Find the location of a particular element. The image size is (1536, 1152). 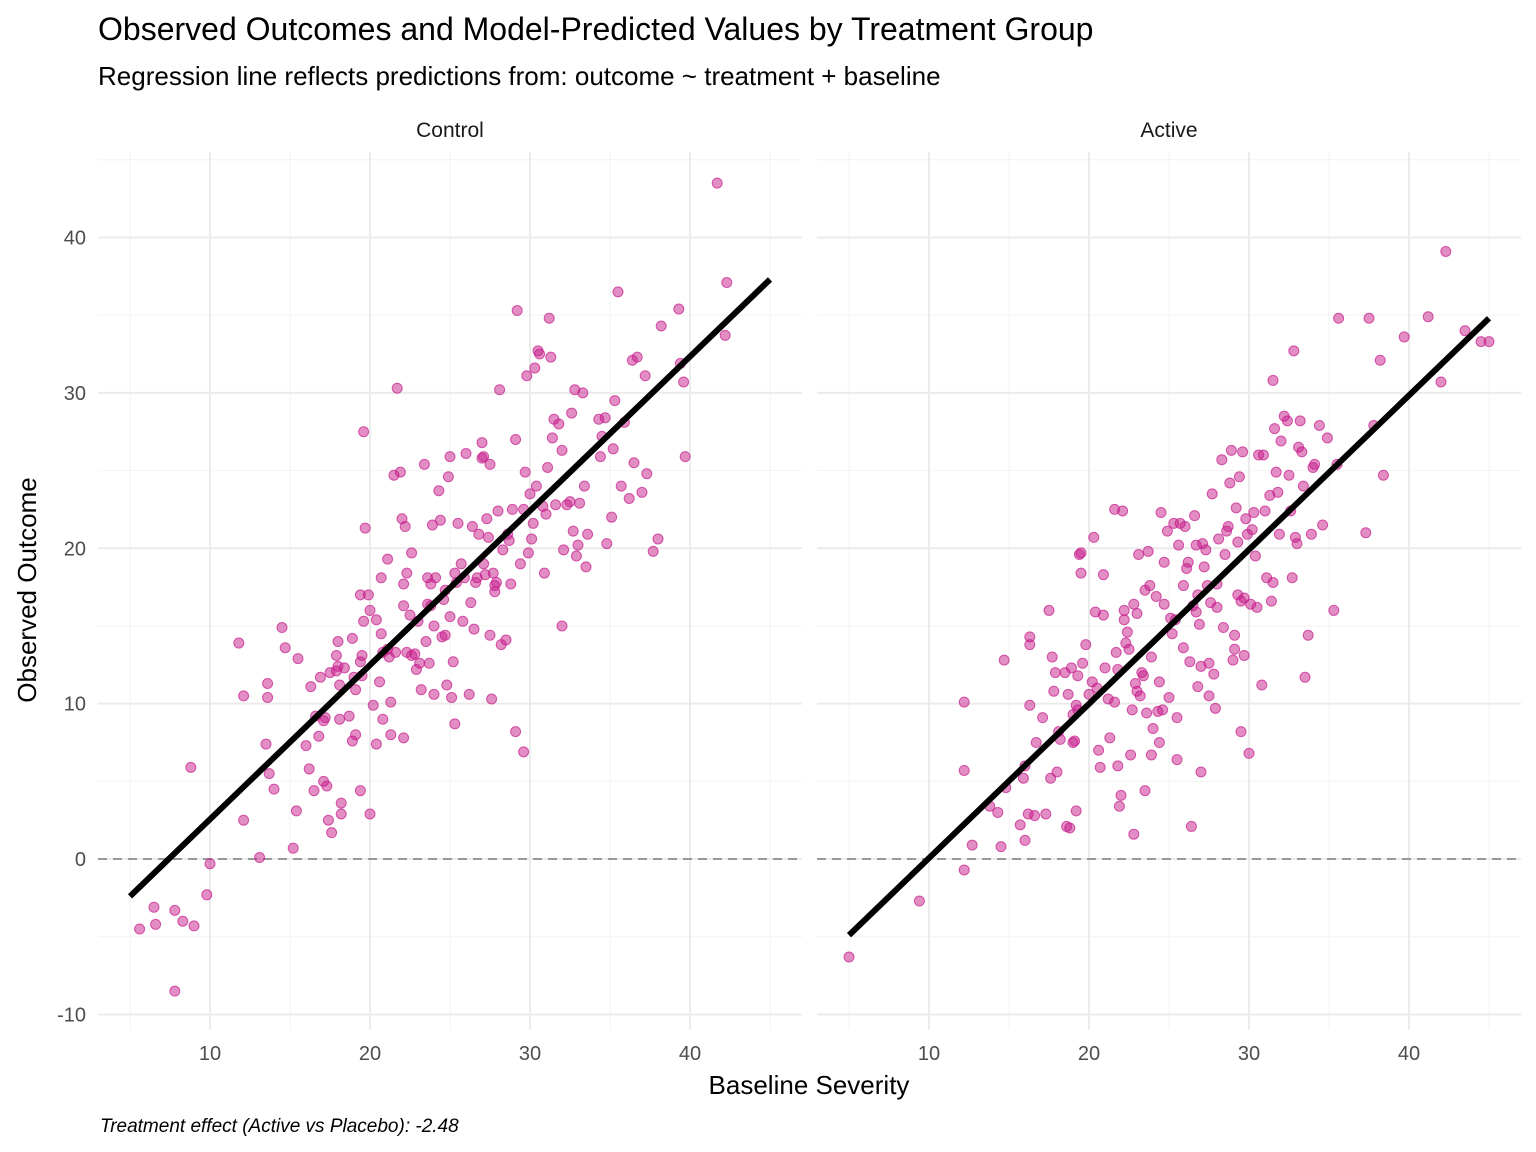

y-tick-label: 40 is located at coordinates (75, 238).